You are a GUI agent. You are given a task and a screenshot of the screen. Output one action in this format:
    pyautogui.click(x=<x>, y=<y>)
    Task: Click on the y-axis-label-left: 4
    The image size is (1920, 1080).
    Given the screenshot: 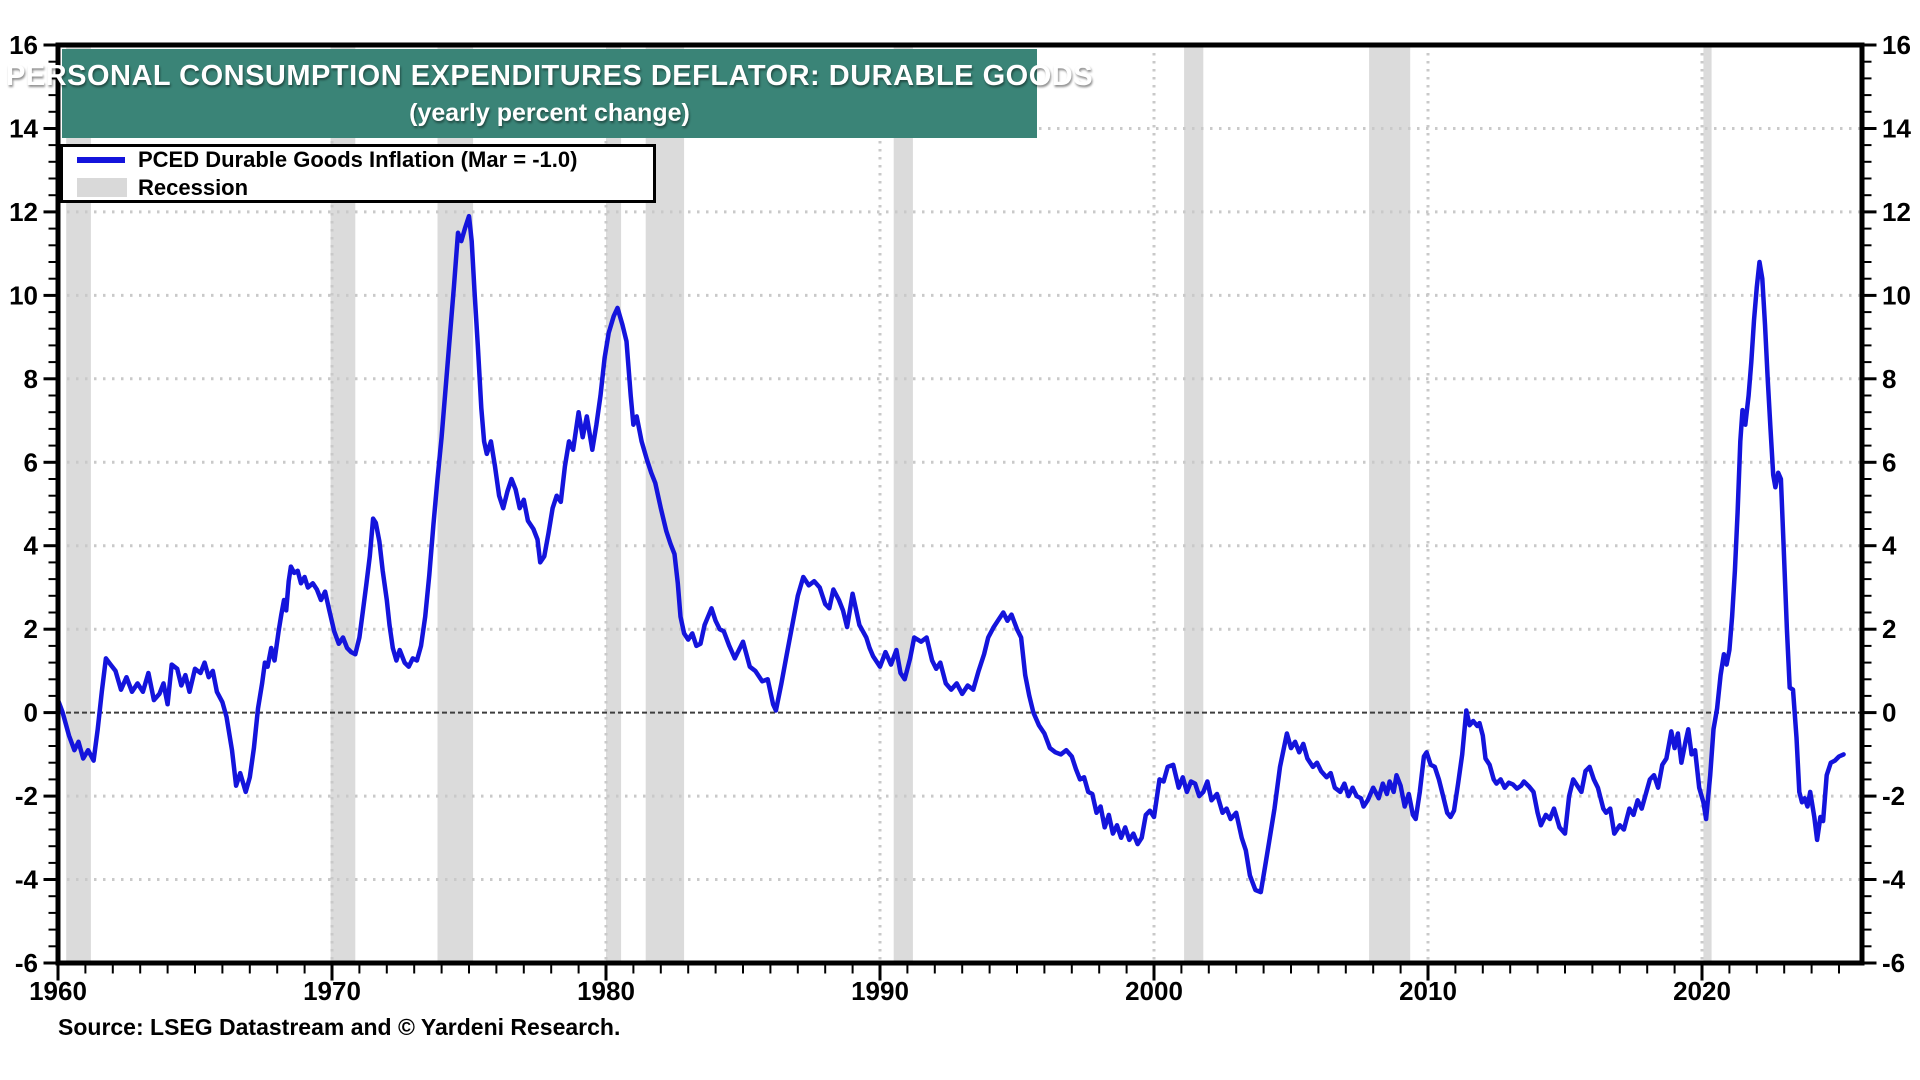 What is the action you would take?
    pyautogui.click(x=31, y=546)
    